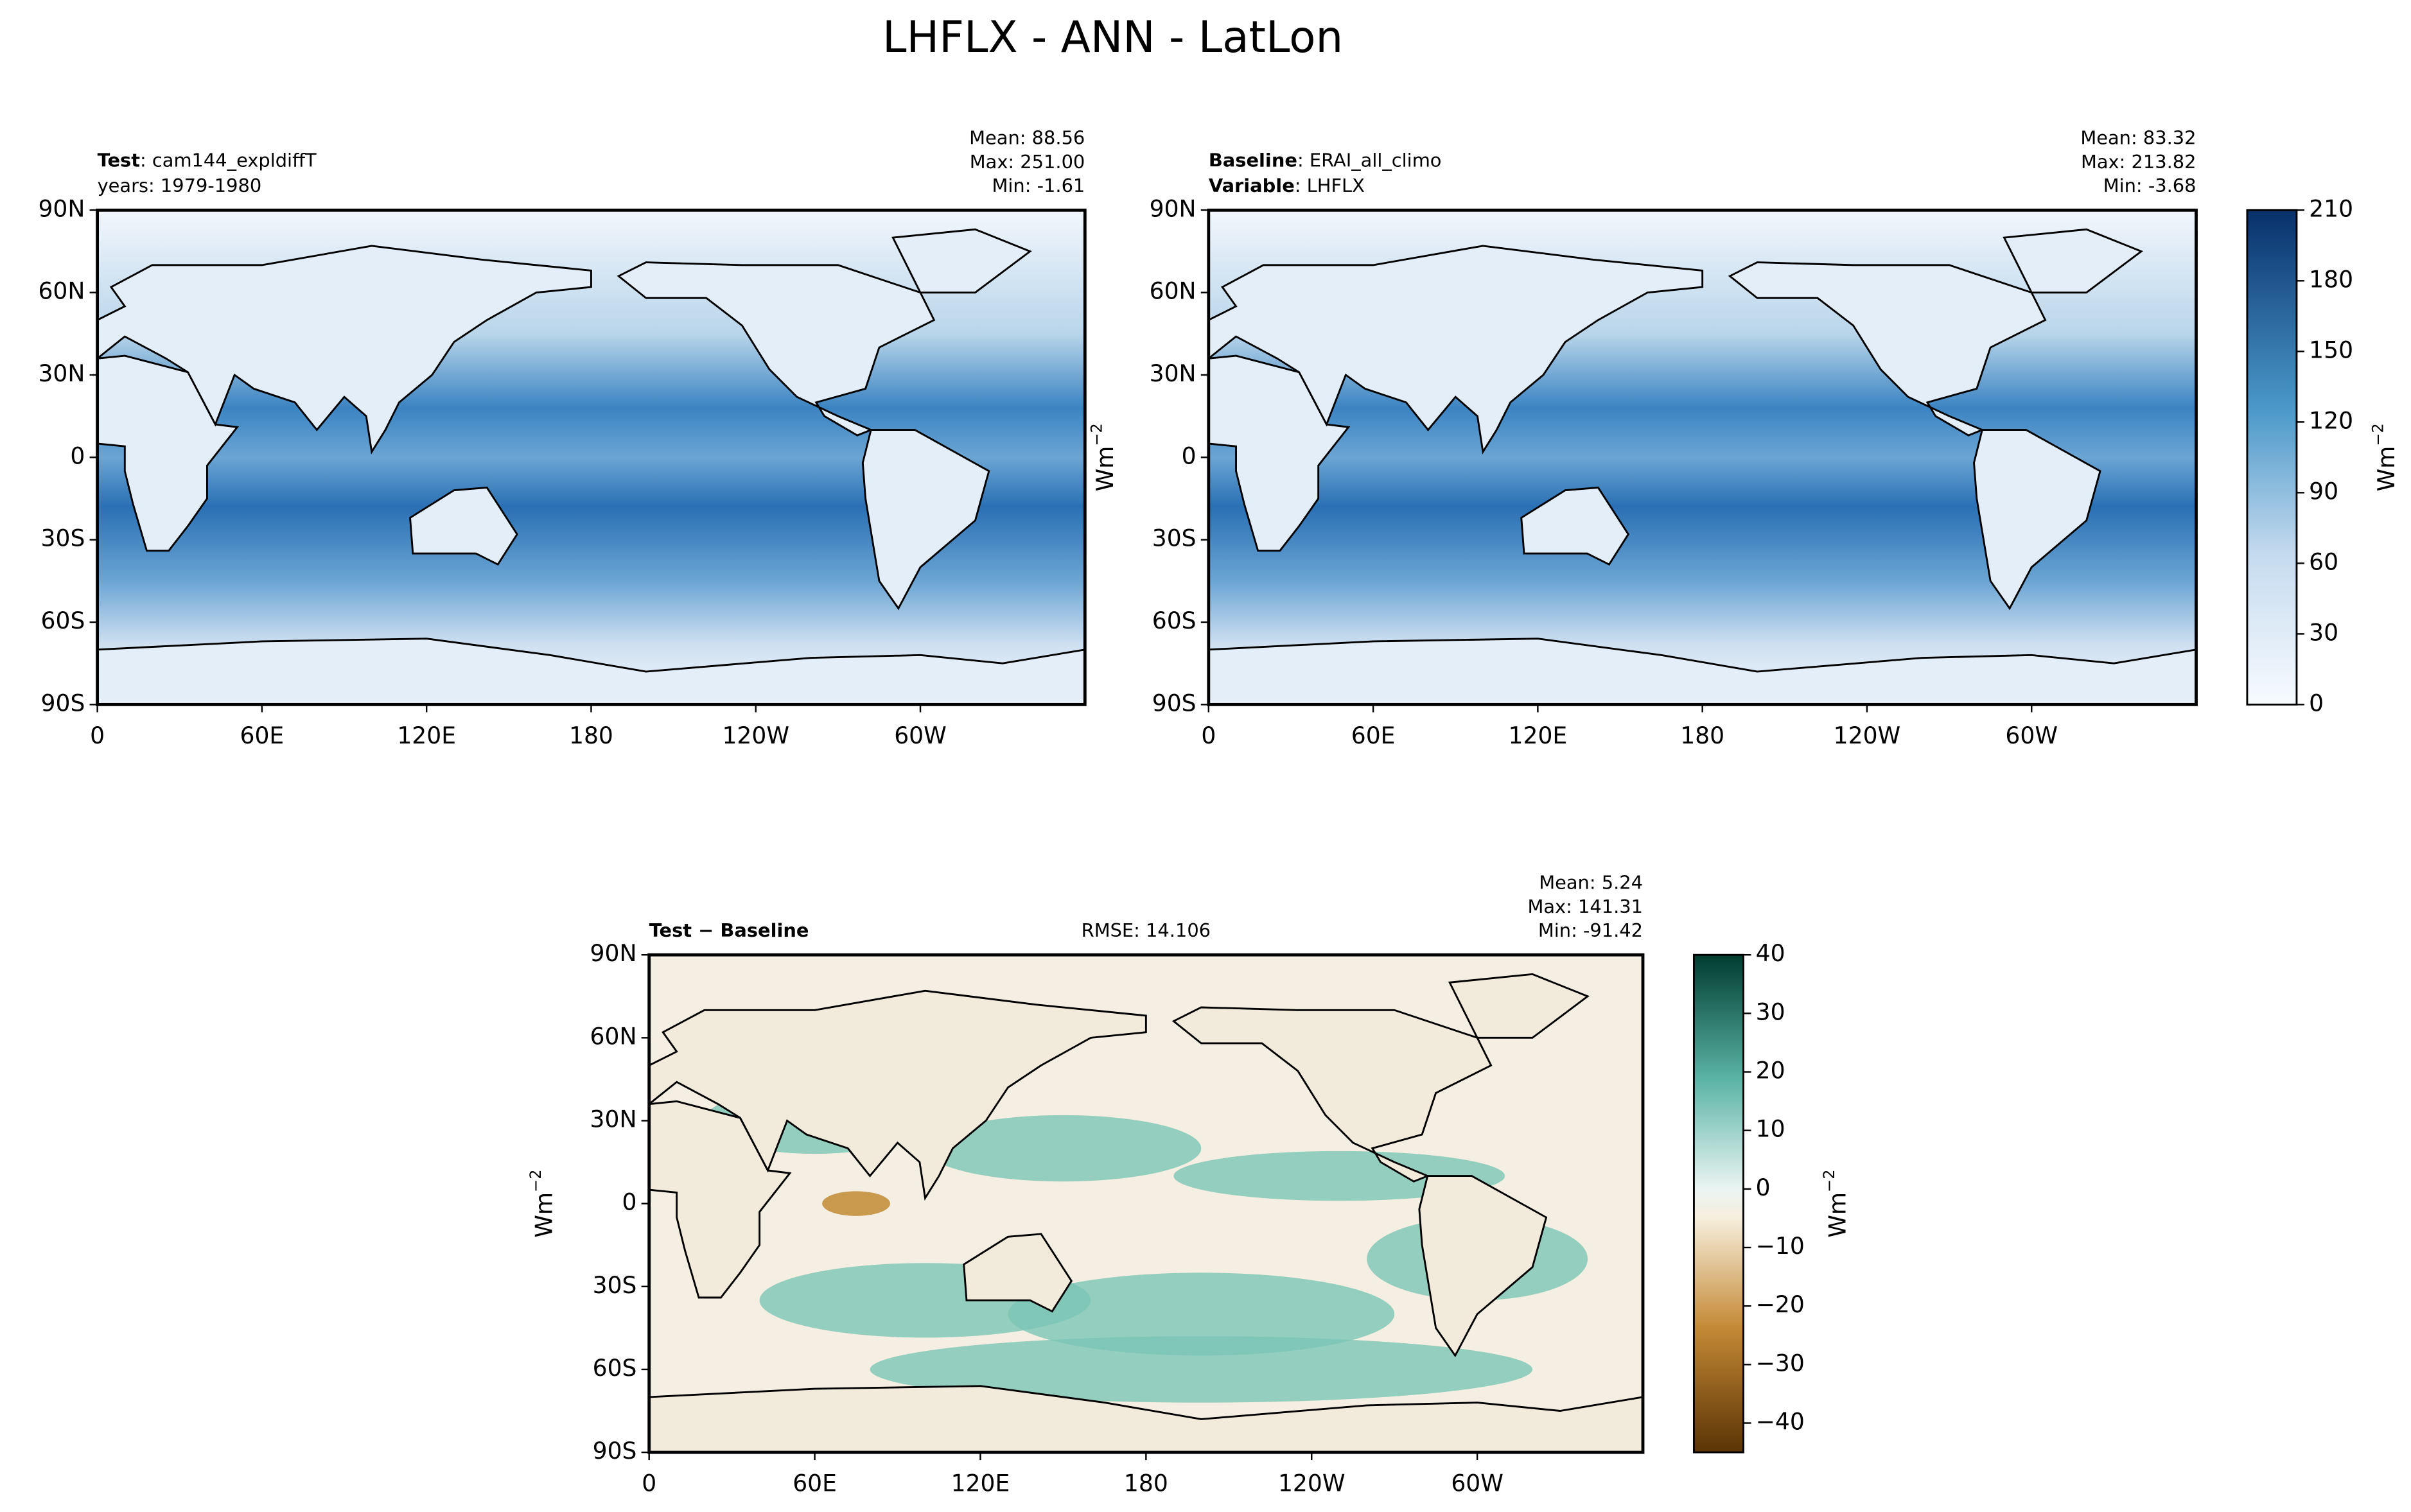 The width and height of the screenshot is (2411, 1512). Describe the element at coordinates (2323, 491) in the screenshot. I see `colorbar-tick-label: 90` at that location.